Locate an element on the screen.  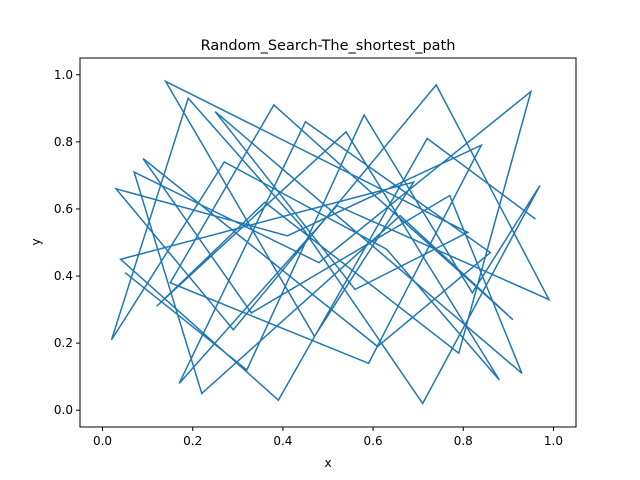
y-tick-label: 0.8 is located at coordinates (63, 142).